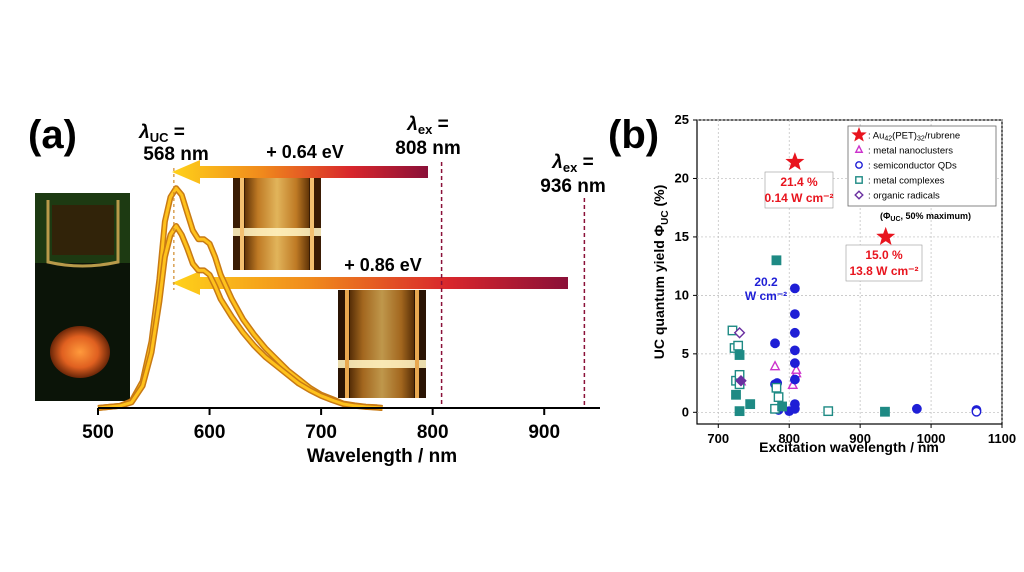 The width and height of the screenshot is (1024, 572). I want to click on annotation-150-yield: 15.0 %, so click(884, 255).